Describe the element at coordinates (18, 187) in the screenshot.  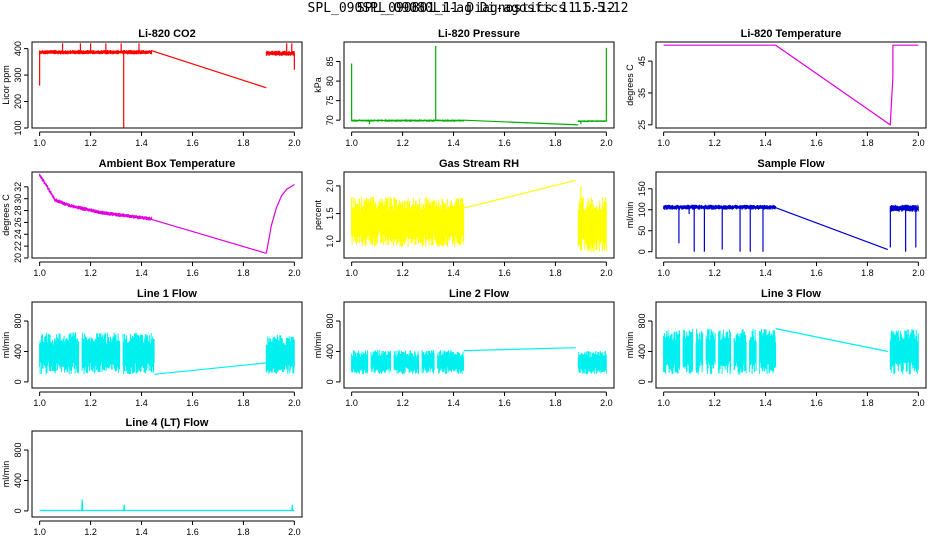
I see `y-tick-label: 32` at that location.